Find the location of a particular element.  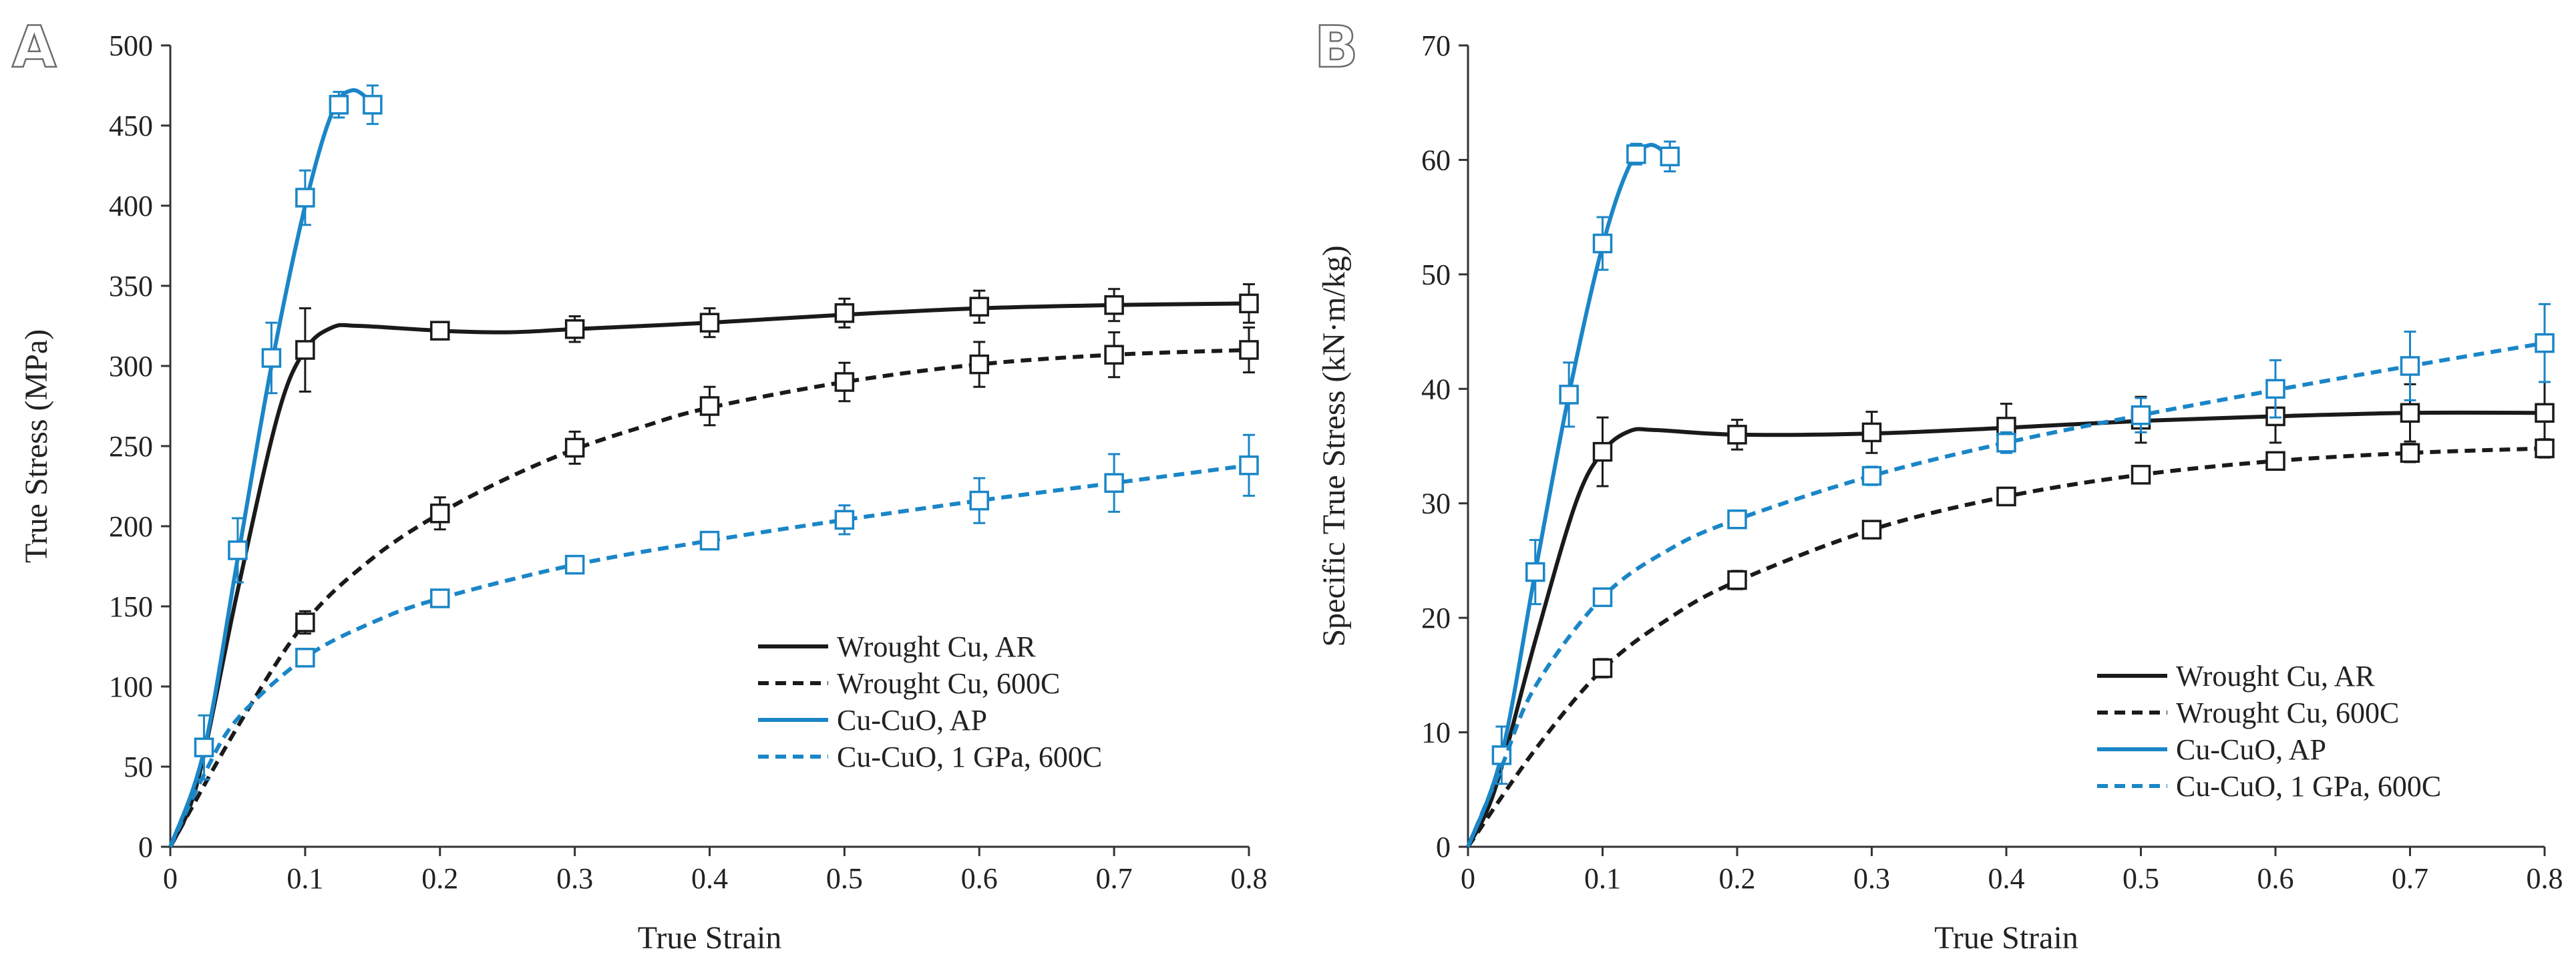

y-tick-label: 40 is located at coordinates (1436, 389).